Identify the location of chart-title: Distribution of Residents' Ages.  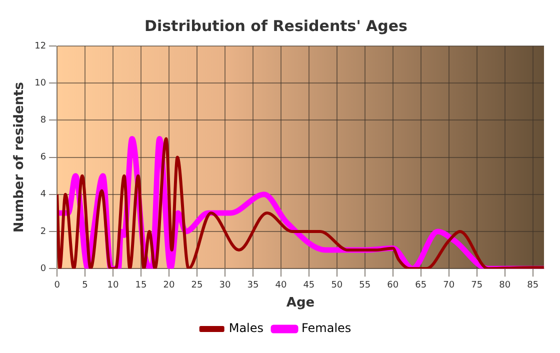
(276, 25).